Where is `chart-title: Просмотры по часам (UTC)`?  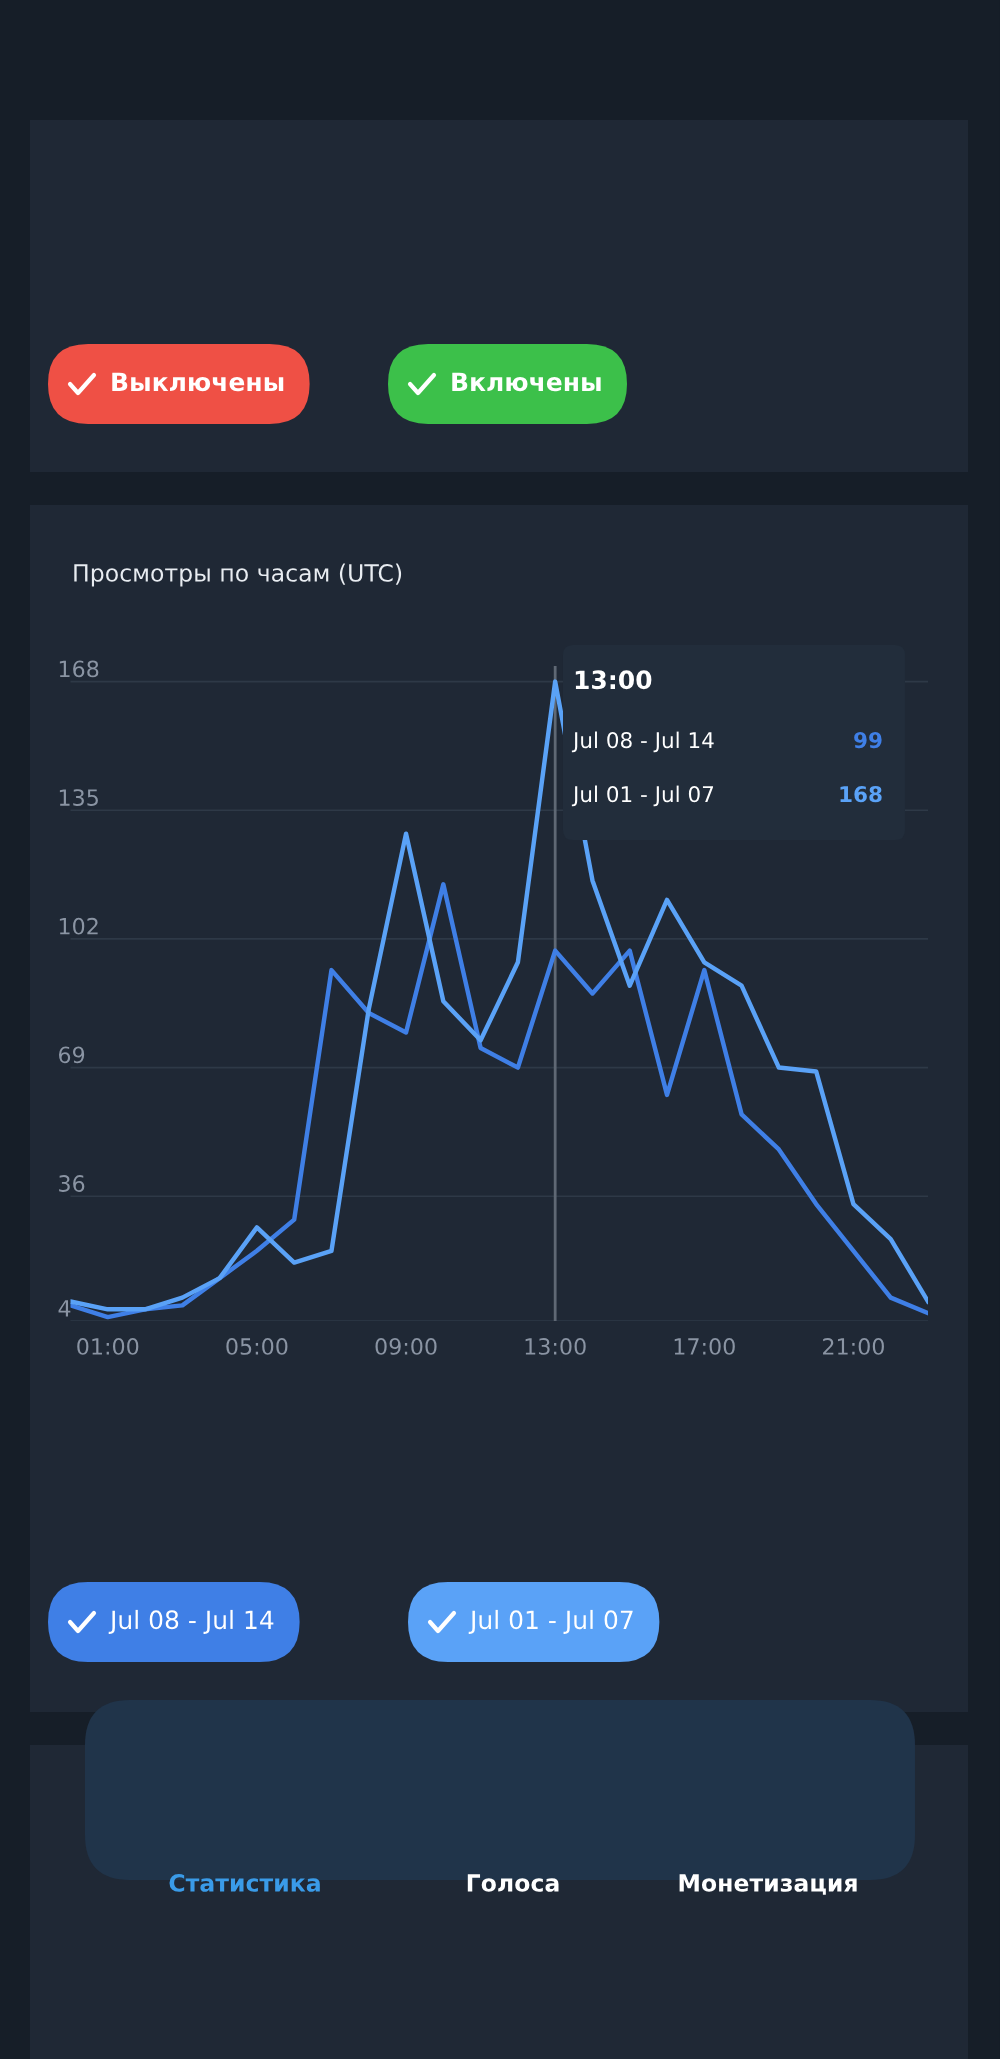 chart-title: Просмотры по часам (UTC) is located at coordinates (238, 575).